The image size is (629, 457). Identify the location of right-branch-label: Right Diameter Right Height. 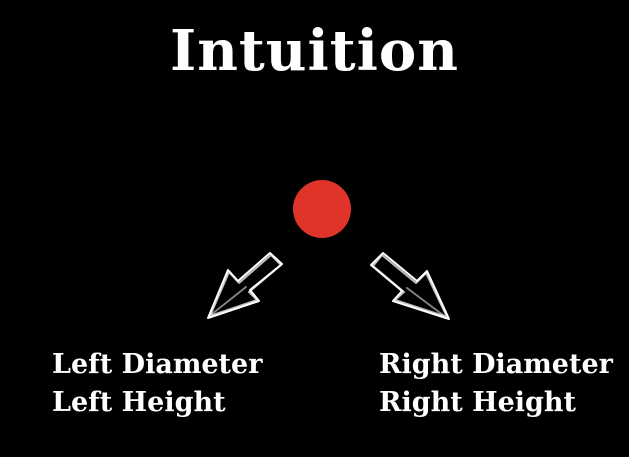
(496, 384).